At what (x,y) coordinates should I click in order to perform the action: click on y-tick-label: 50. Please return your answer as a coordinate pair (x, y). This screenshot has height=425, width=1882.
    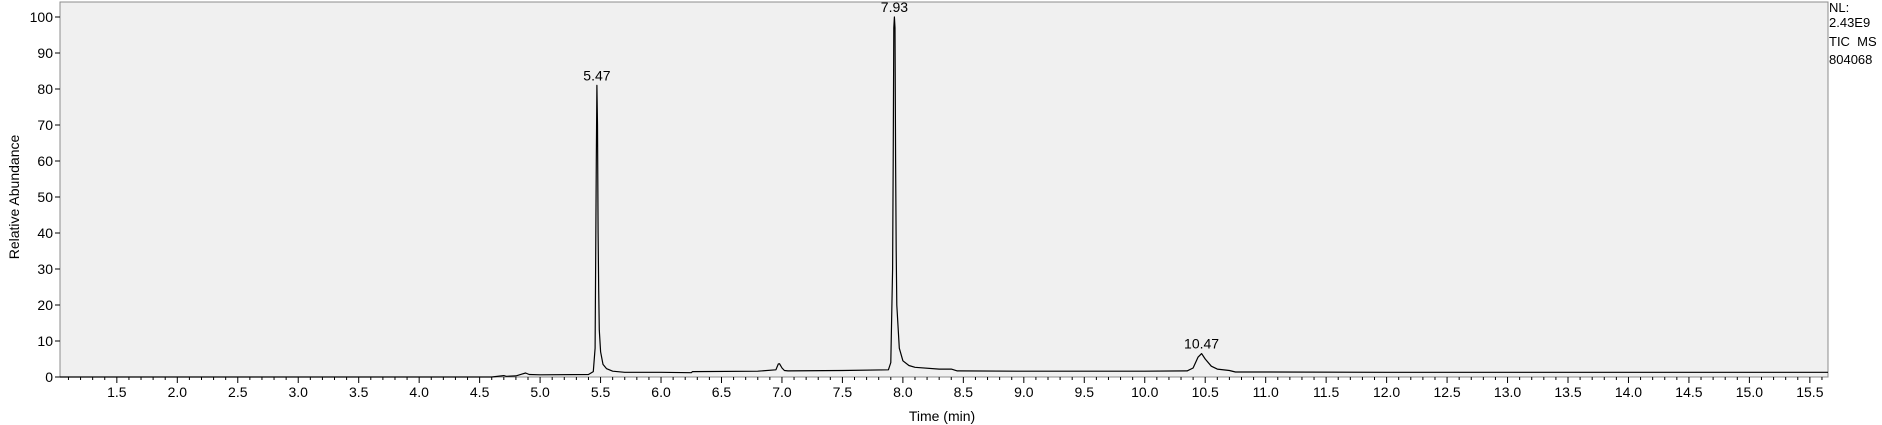
    Looking at the image, I should click on (45, 197).